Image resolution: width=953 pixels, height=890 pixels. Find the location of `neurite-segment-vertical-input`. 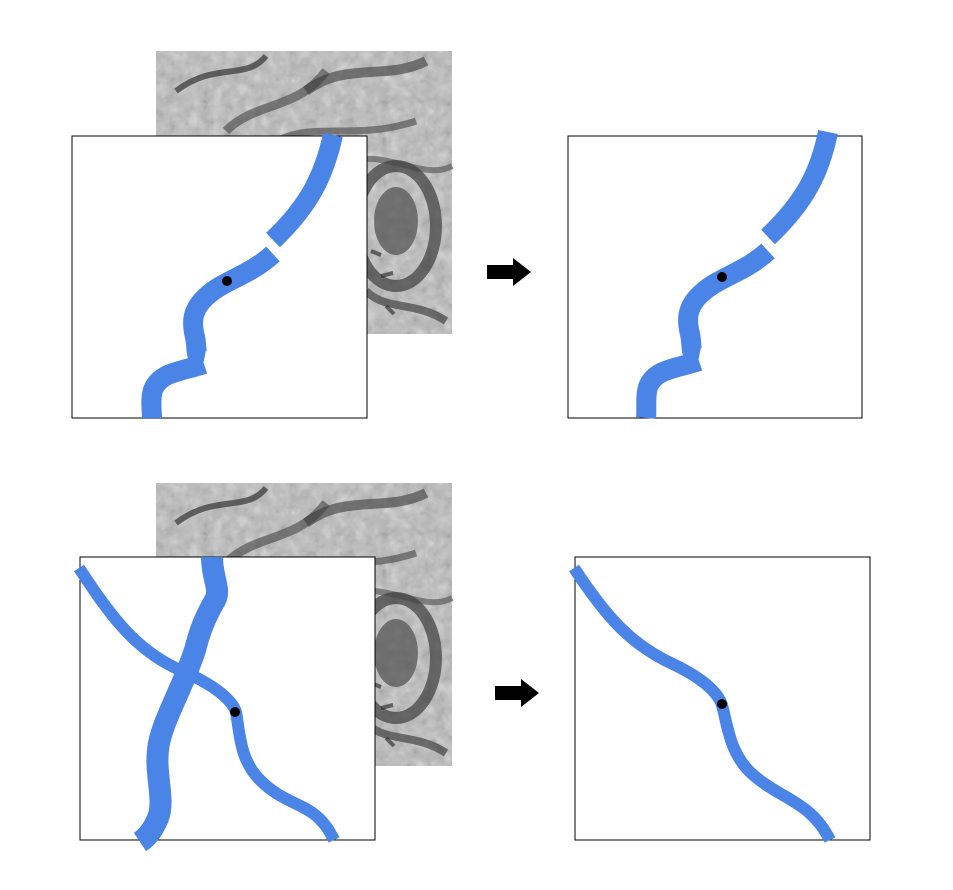

neurite-segment-vertical-input is located at coordinates (181, 704).